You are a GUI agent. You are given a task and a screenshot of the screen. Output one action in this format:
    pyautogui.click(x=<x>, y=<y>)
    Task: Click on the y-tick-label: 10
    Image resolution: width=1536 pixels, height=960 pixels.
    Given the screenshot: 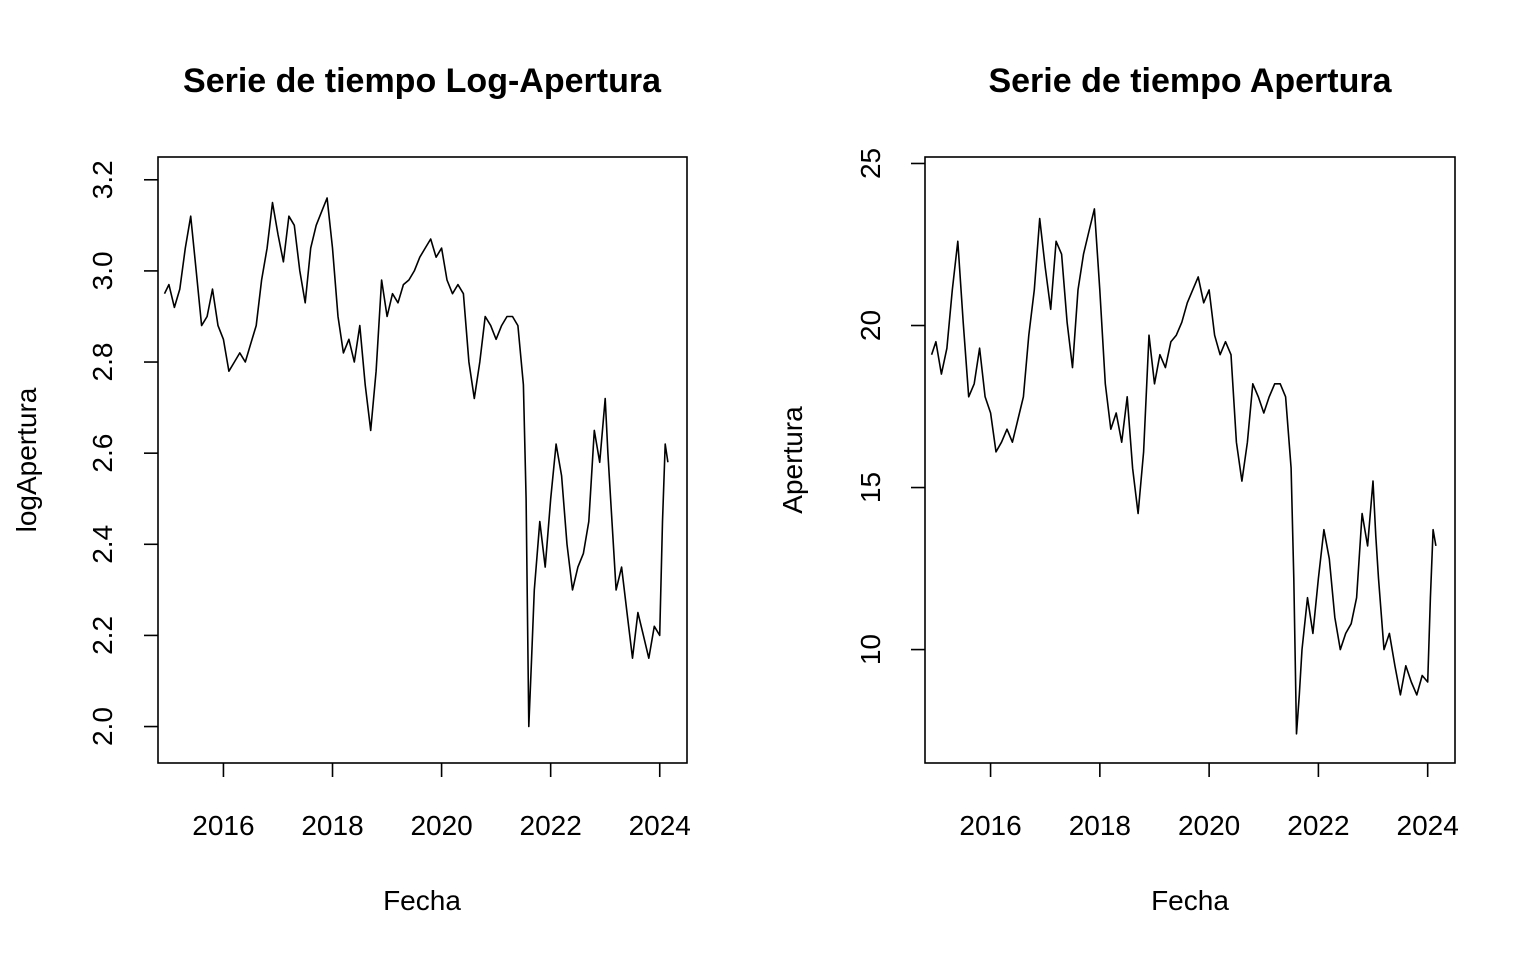 What is the action you would take?
    pyautogui.click(x=870, y=649)
    